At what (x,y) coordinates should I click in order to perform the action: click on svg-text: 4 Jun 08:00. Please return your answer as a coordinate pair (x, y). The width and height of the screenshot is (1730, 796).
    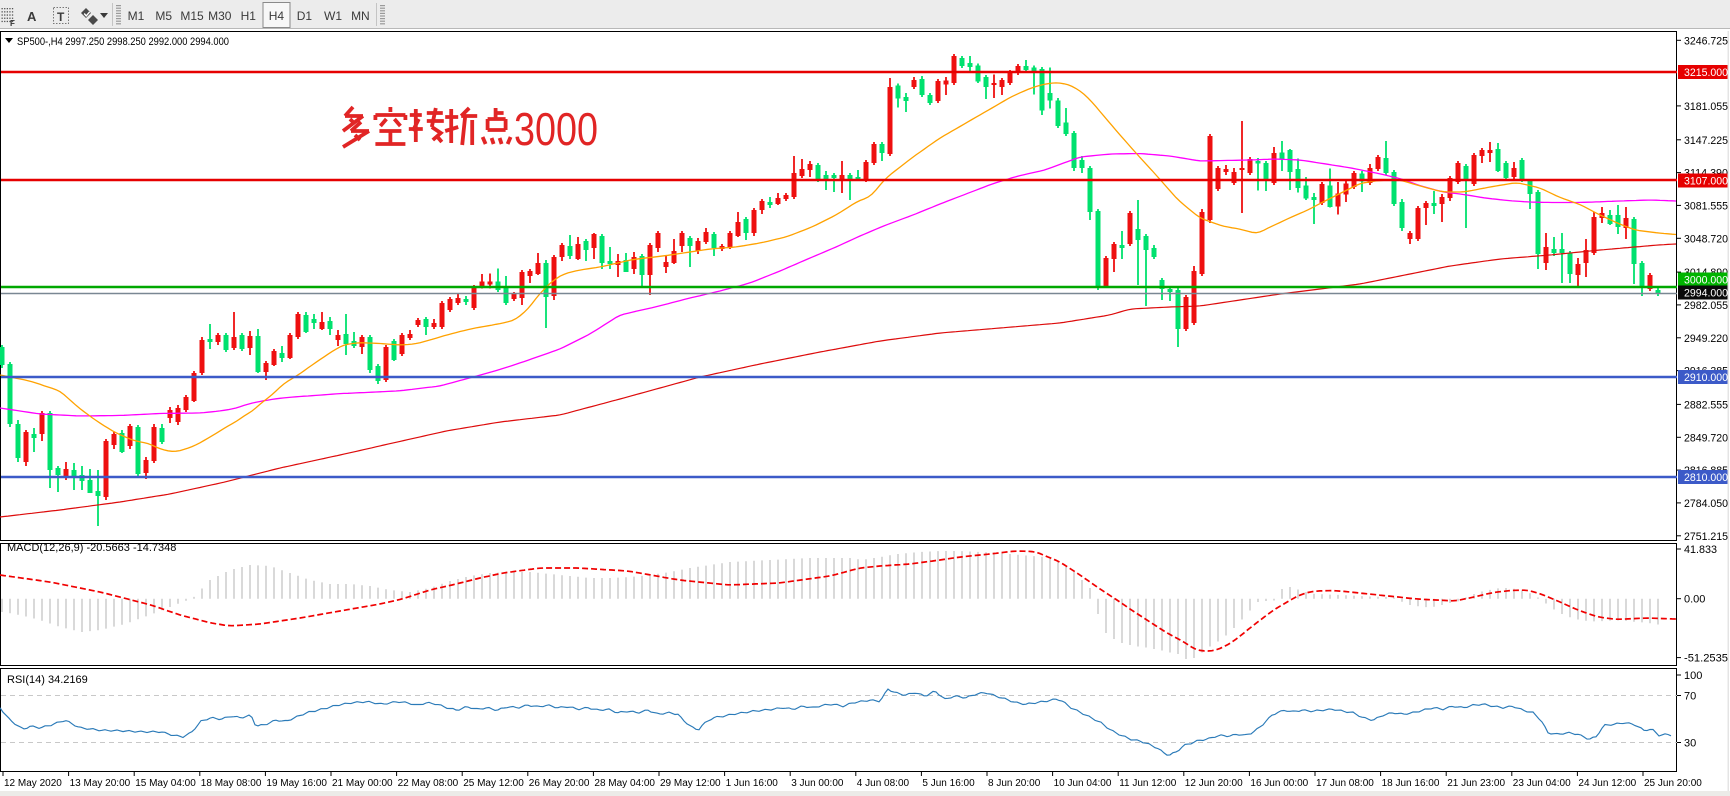
    Looking at the image, I should click on (883, 783).